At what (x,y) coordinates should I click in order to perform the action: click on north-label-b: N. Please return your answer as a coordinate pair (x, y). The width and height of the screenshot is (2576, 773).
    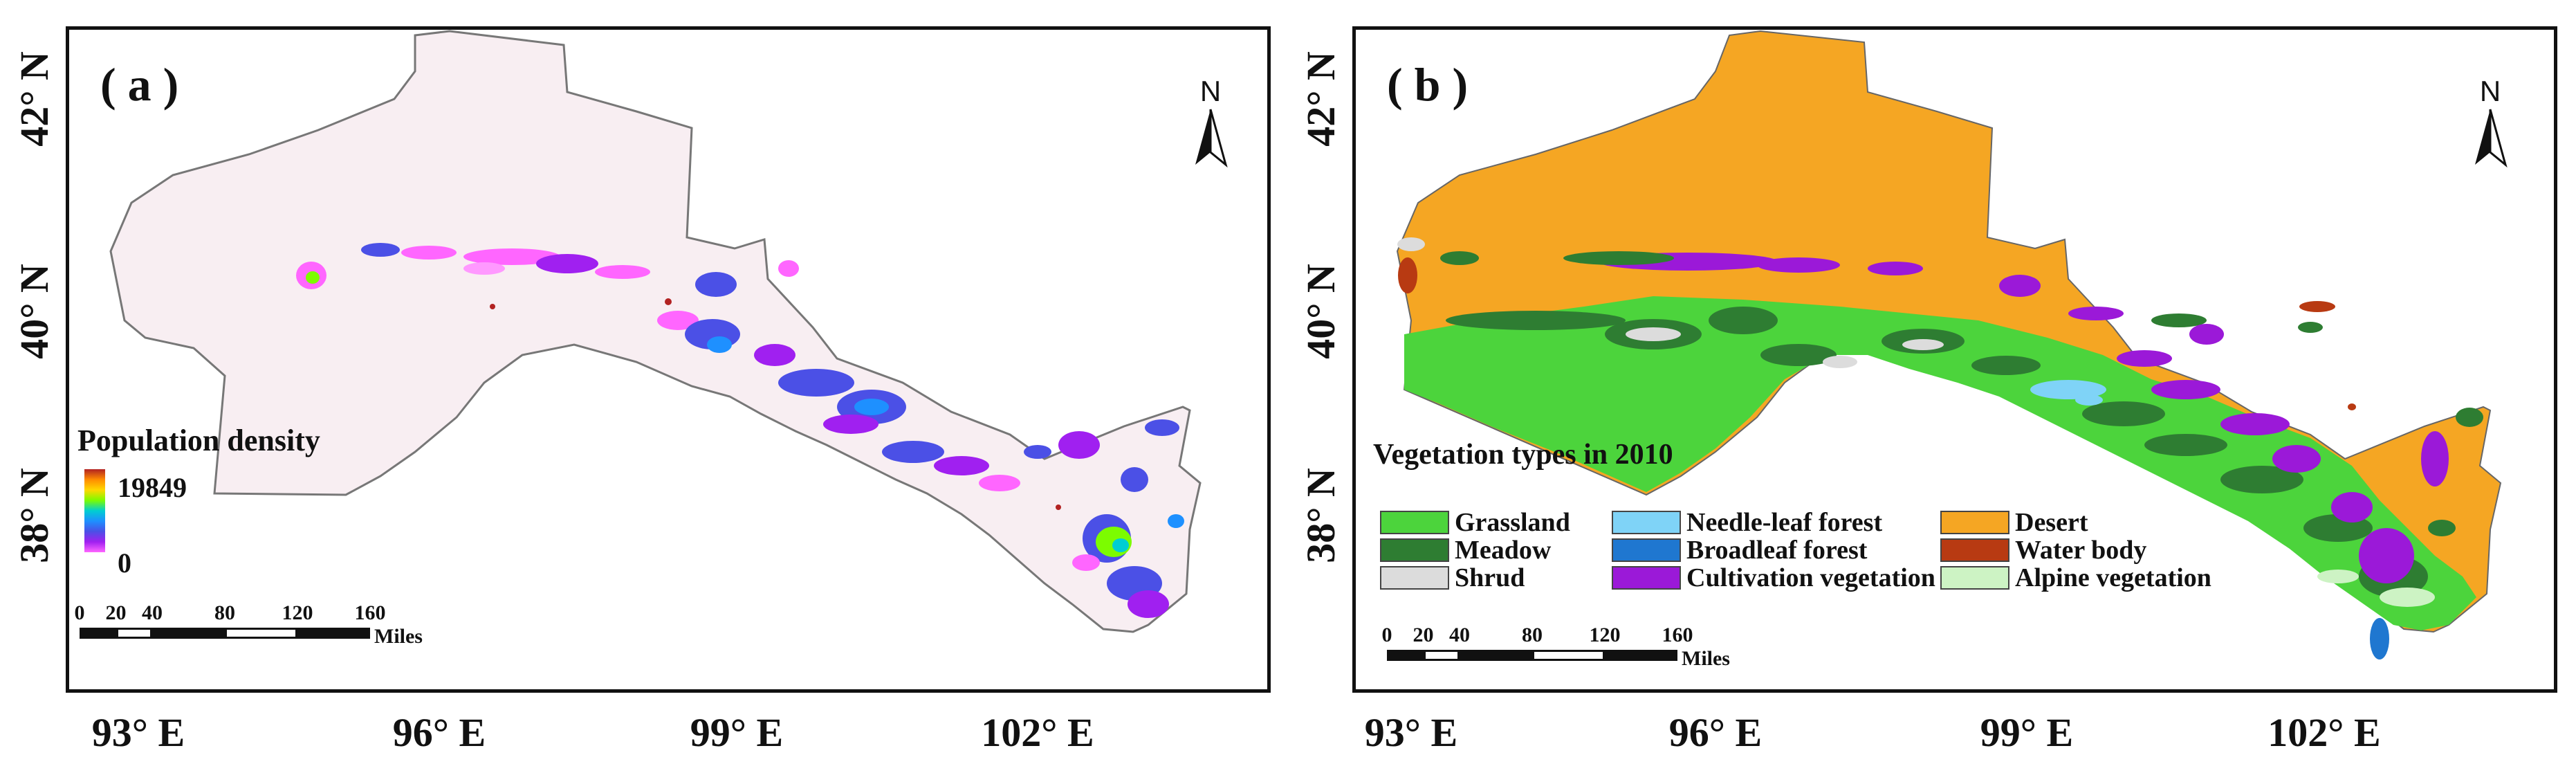
    Looking at the image, I should click on (2490, 91).